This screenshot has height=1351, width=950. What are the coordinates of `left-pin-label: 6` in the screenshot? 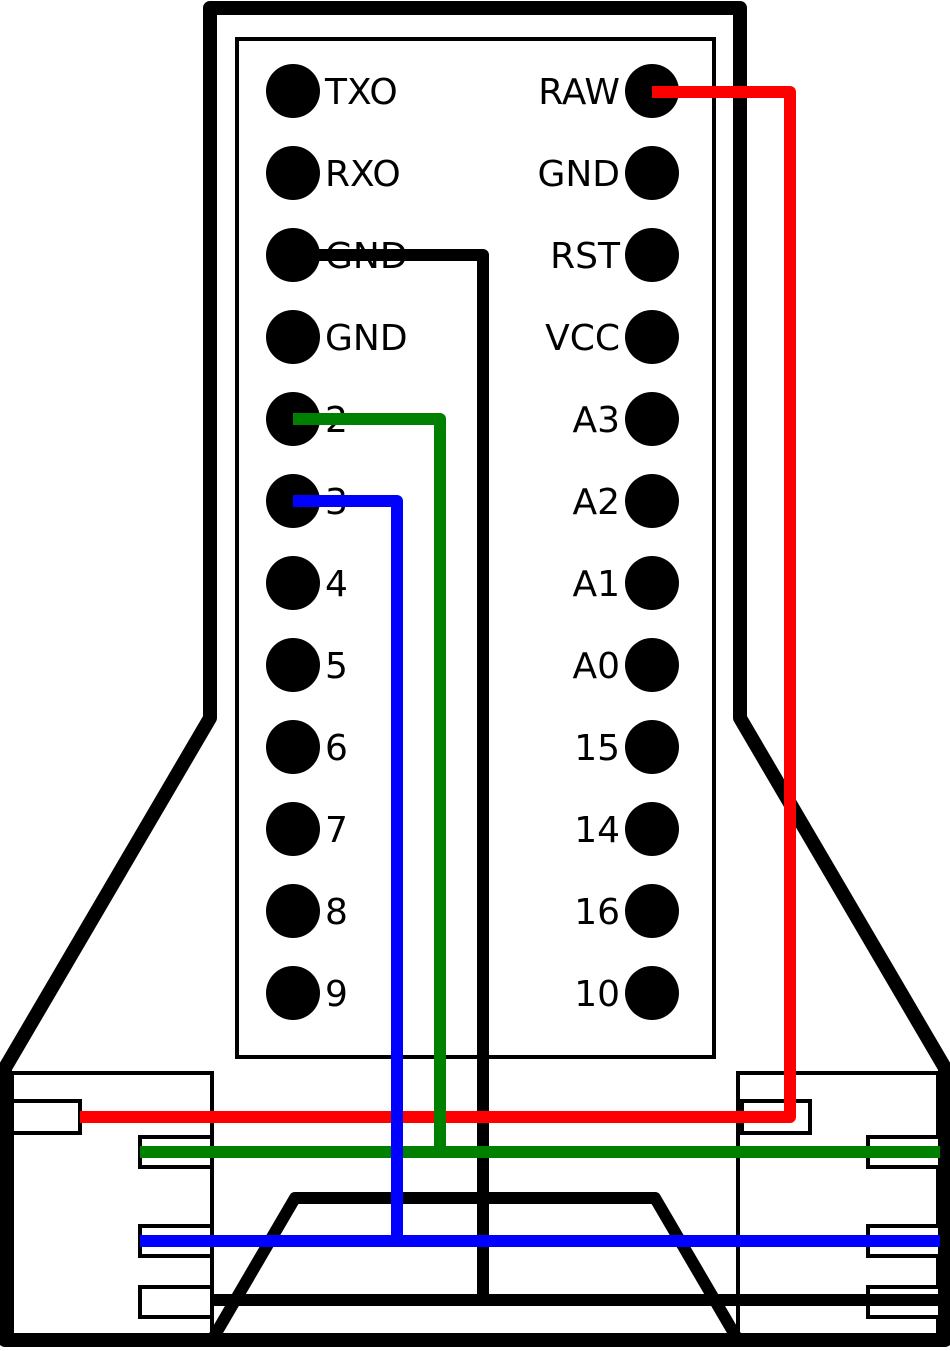 It's located at (336, 748).